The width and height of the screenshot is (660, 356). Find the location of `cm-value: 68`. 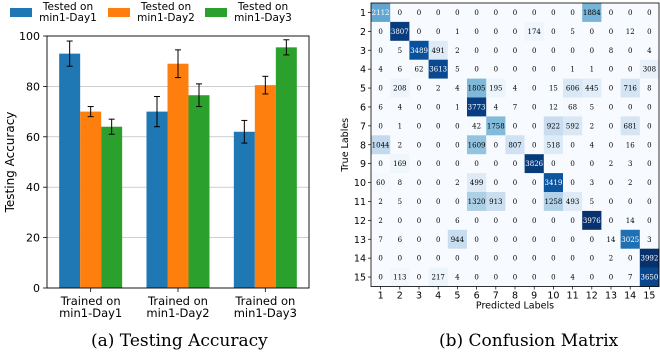

cm-value: 68 is located at coordinates (572, 107).